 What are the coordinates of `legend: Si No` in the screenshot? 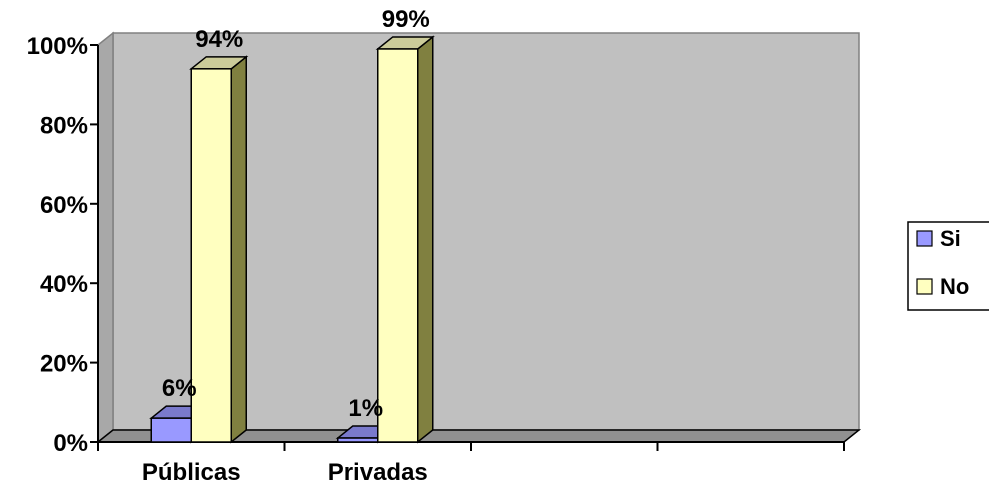 It's located at (948, 266).